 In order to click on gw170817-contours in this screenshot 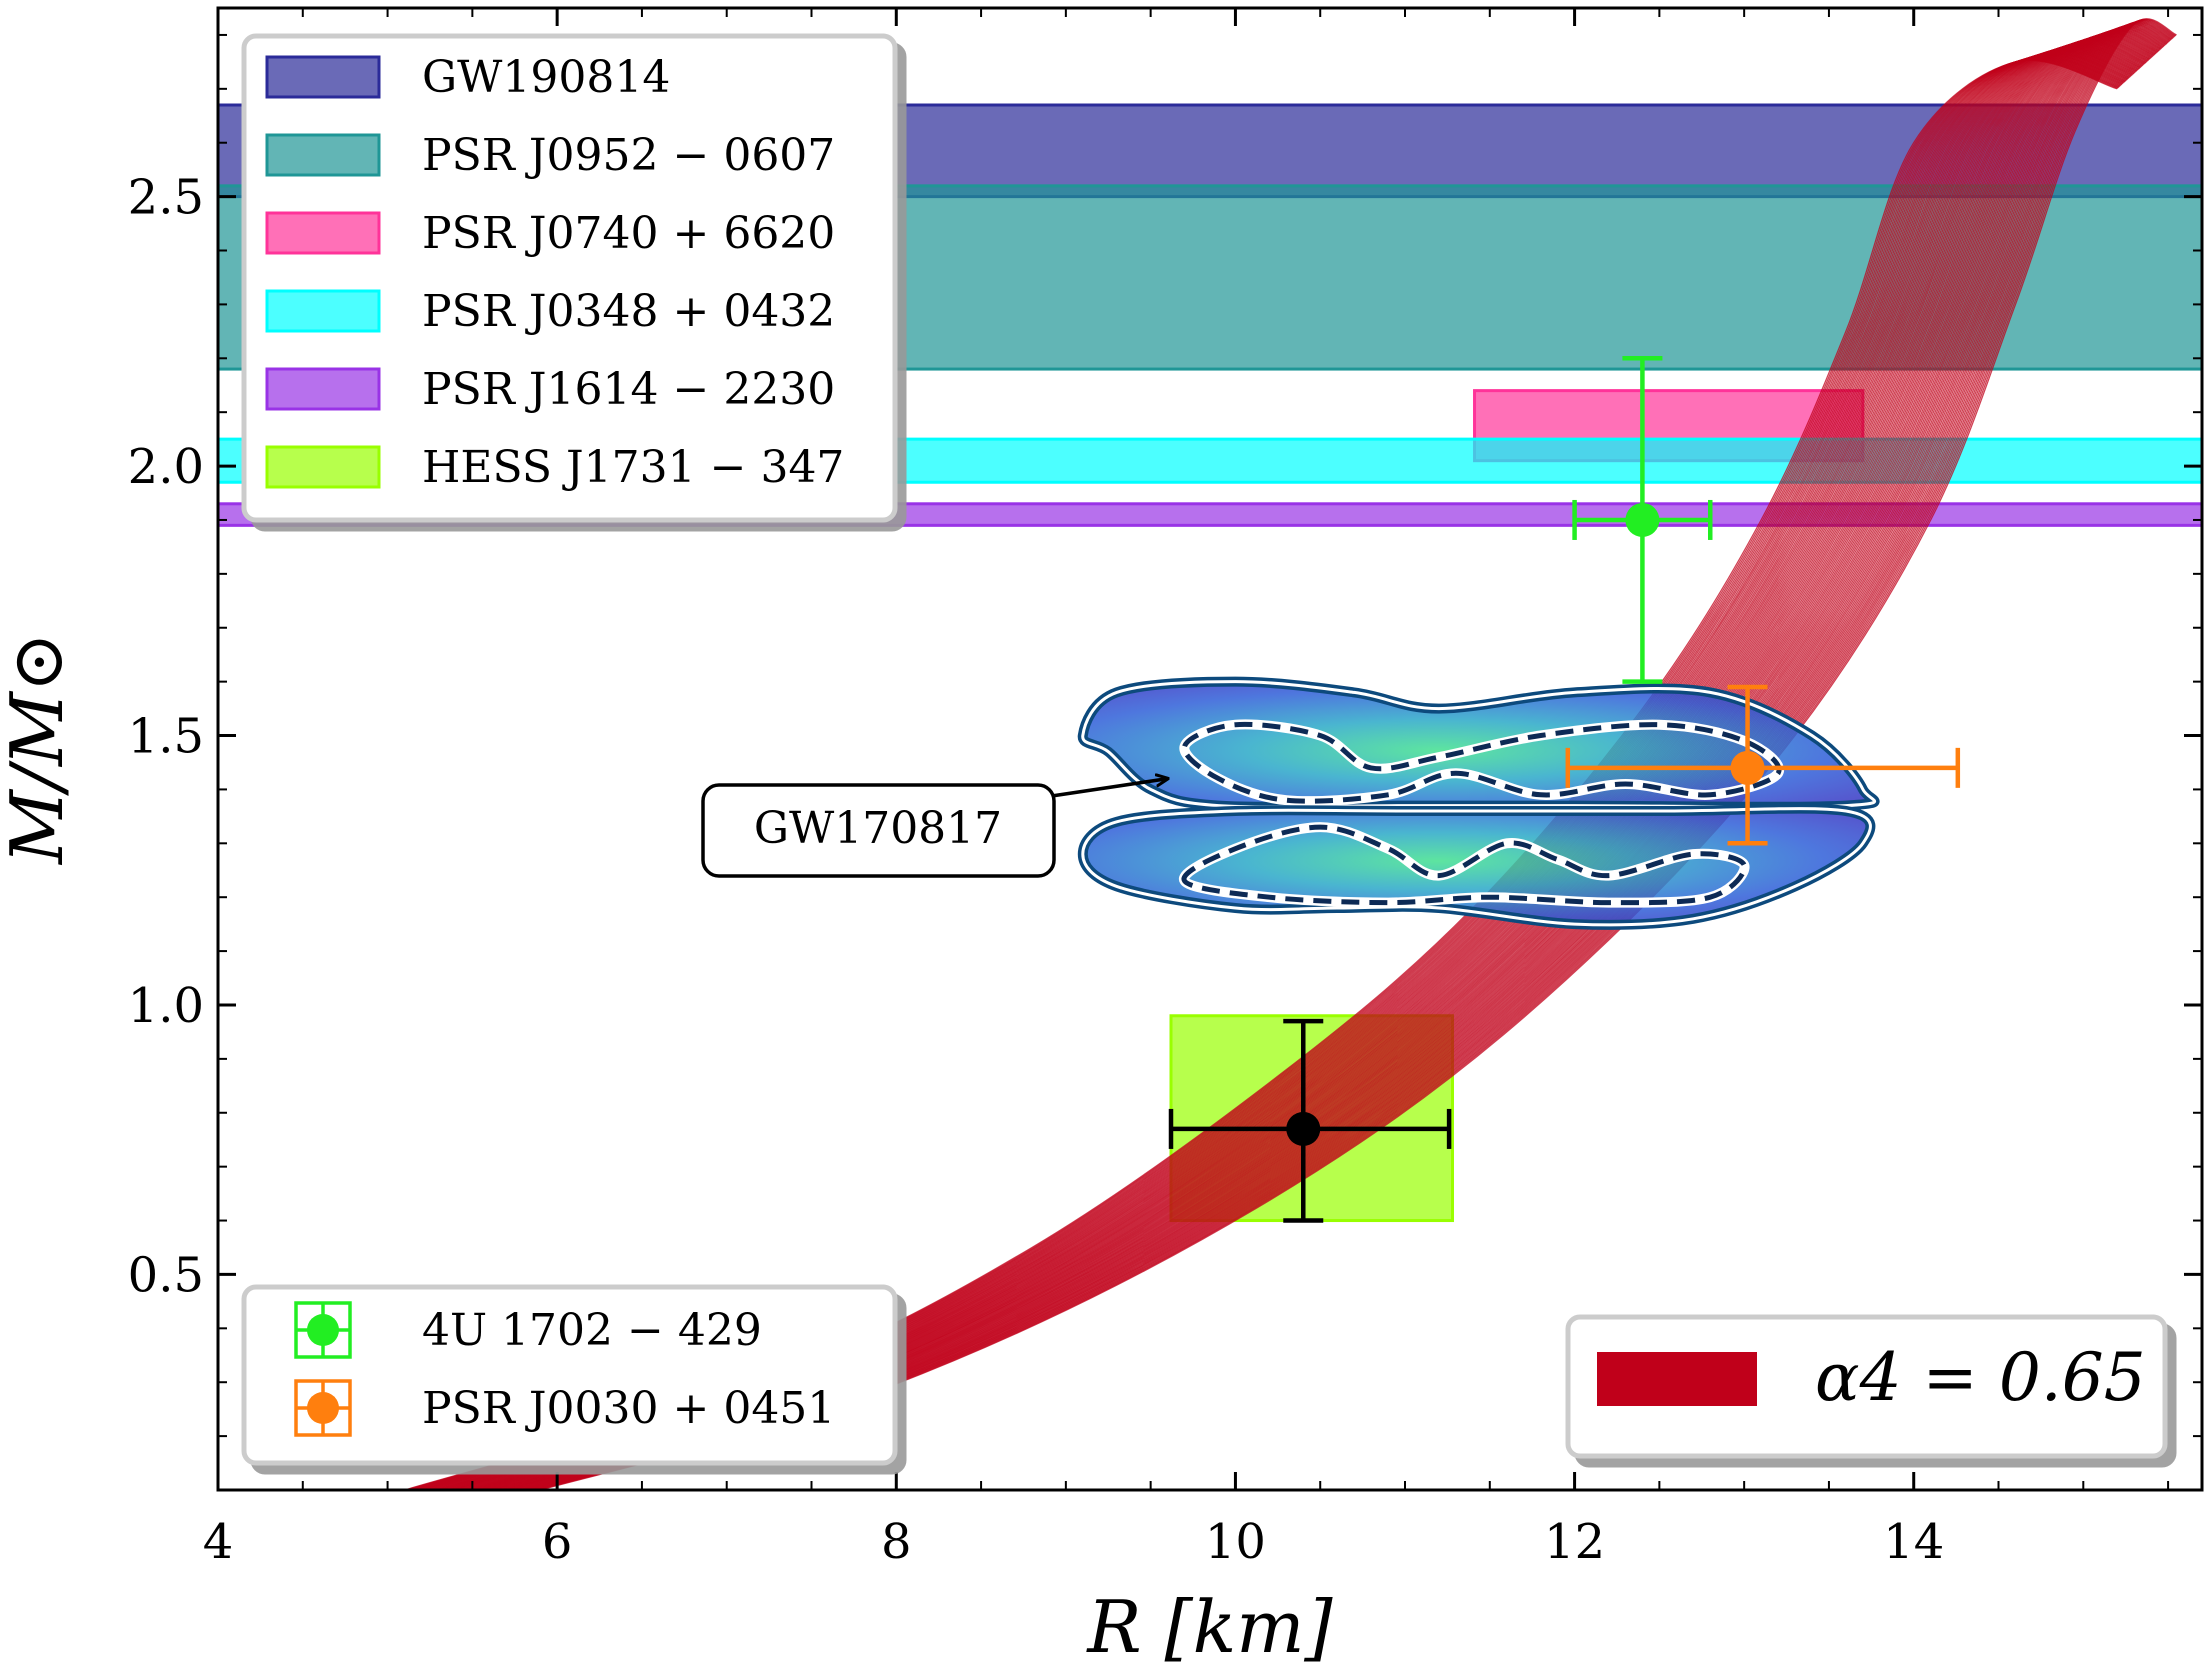, I will do `click(1478, 803)`.